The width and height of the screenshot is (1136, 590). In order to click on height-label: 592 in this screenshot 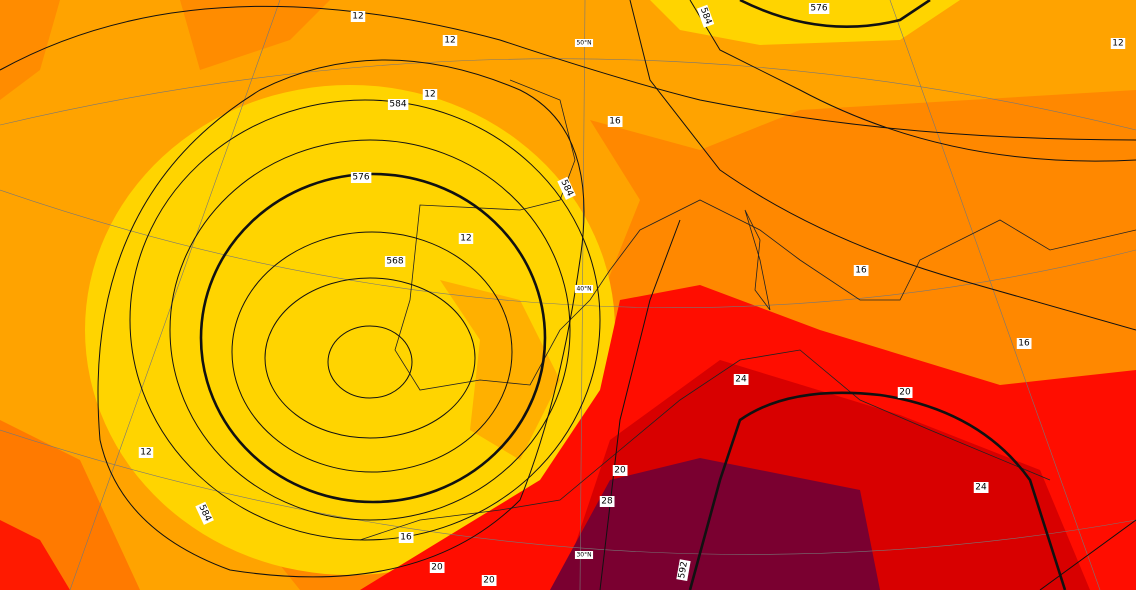, I will do `click(683, 570)`.